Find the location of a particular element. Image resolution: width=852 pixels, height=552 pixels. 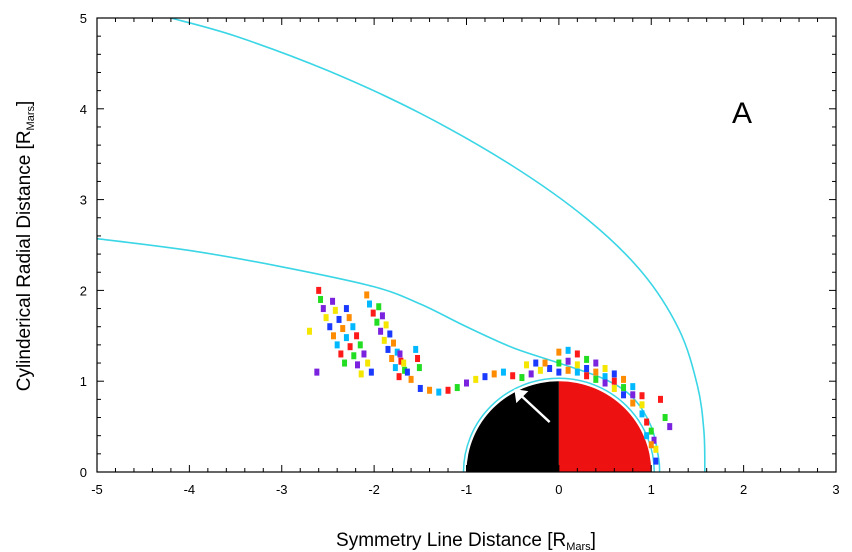

x-axis-title: Symmetry Line Distance [RMars] is located at coordinates (466, 541).